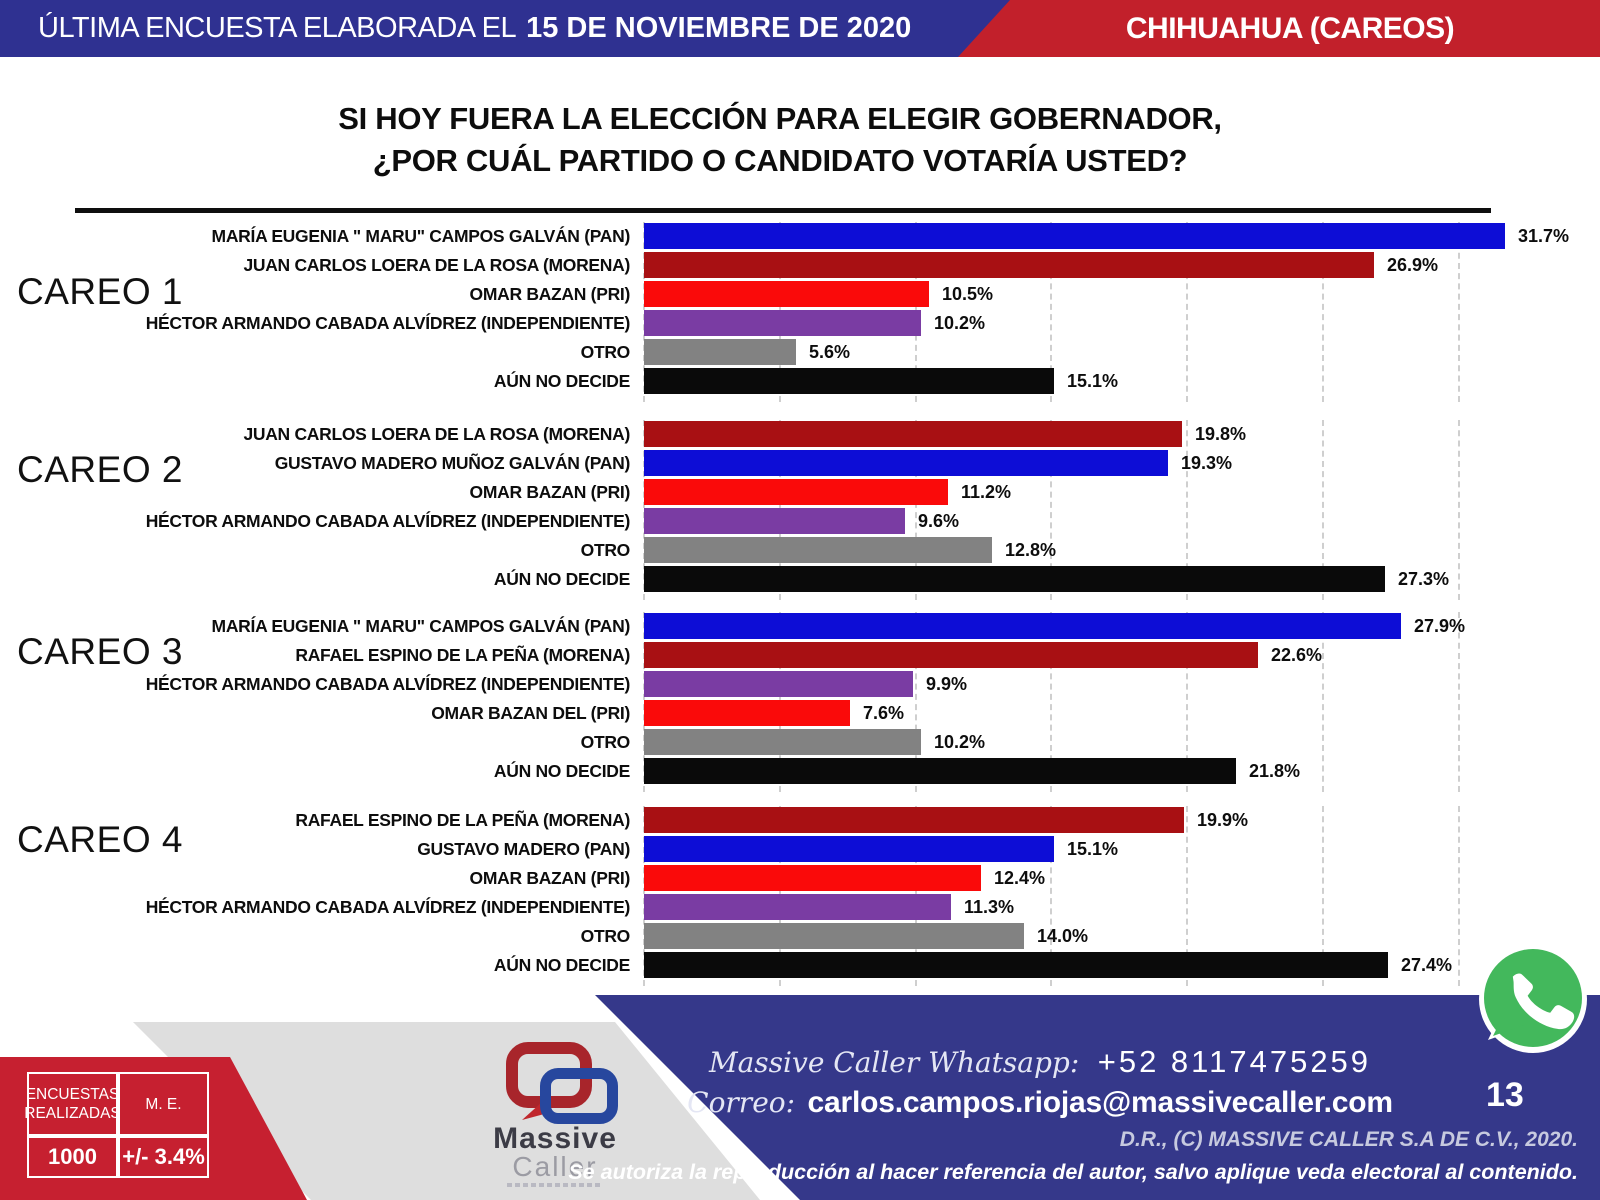  I want to click on value-label: 12.4%, so click(1020, 878).